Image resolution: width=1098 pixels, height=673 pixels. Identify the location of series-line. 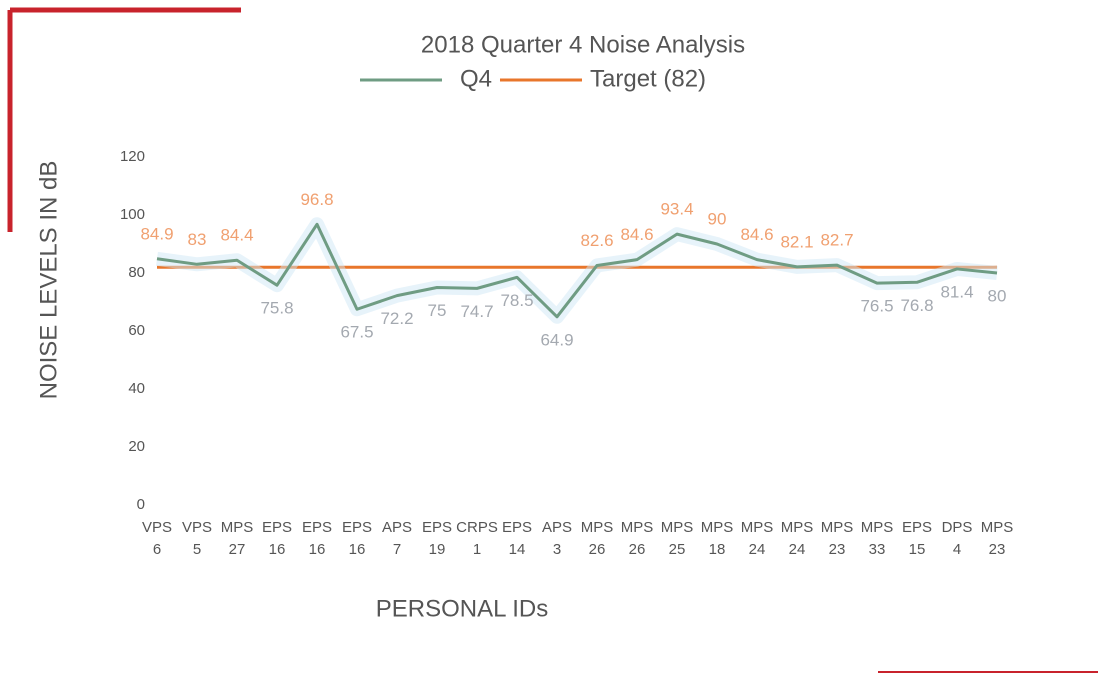
(577, 270).